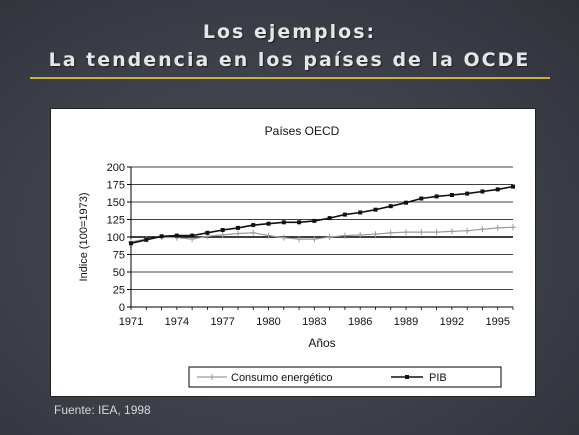  What do you see at coordinates (222, 322) in the screenshot?
I see `x-tick-label: 1977` at bounding box center [222, 322].